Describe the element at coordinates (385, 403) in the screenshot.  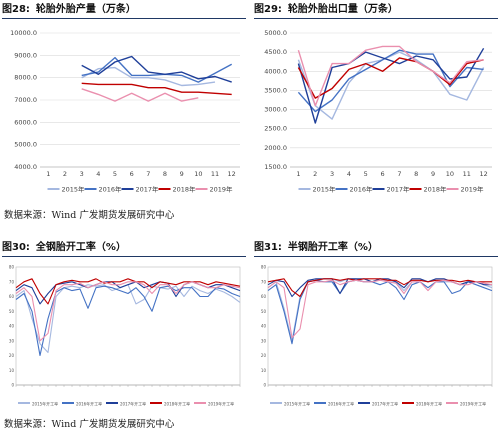
I see `legend-label: 2017年开工率` at that location.